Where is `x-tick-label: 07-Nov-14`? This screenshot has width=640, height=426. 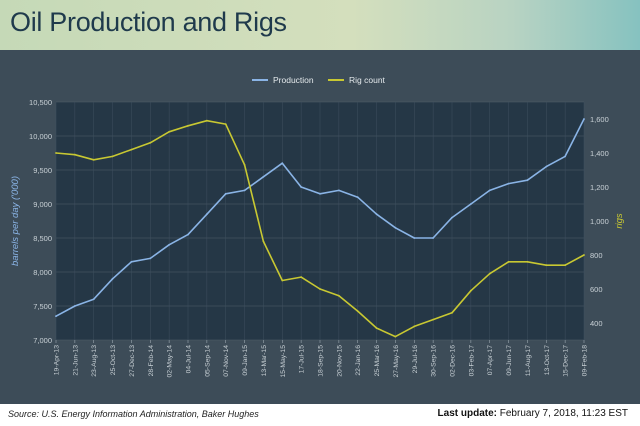
x-tick-label: 07-Nov-14 is located at coordinates (226, 361).